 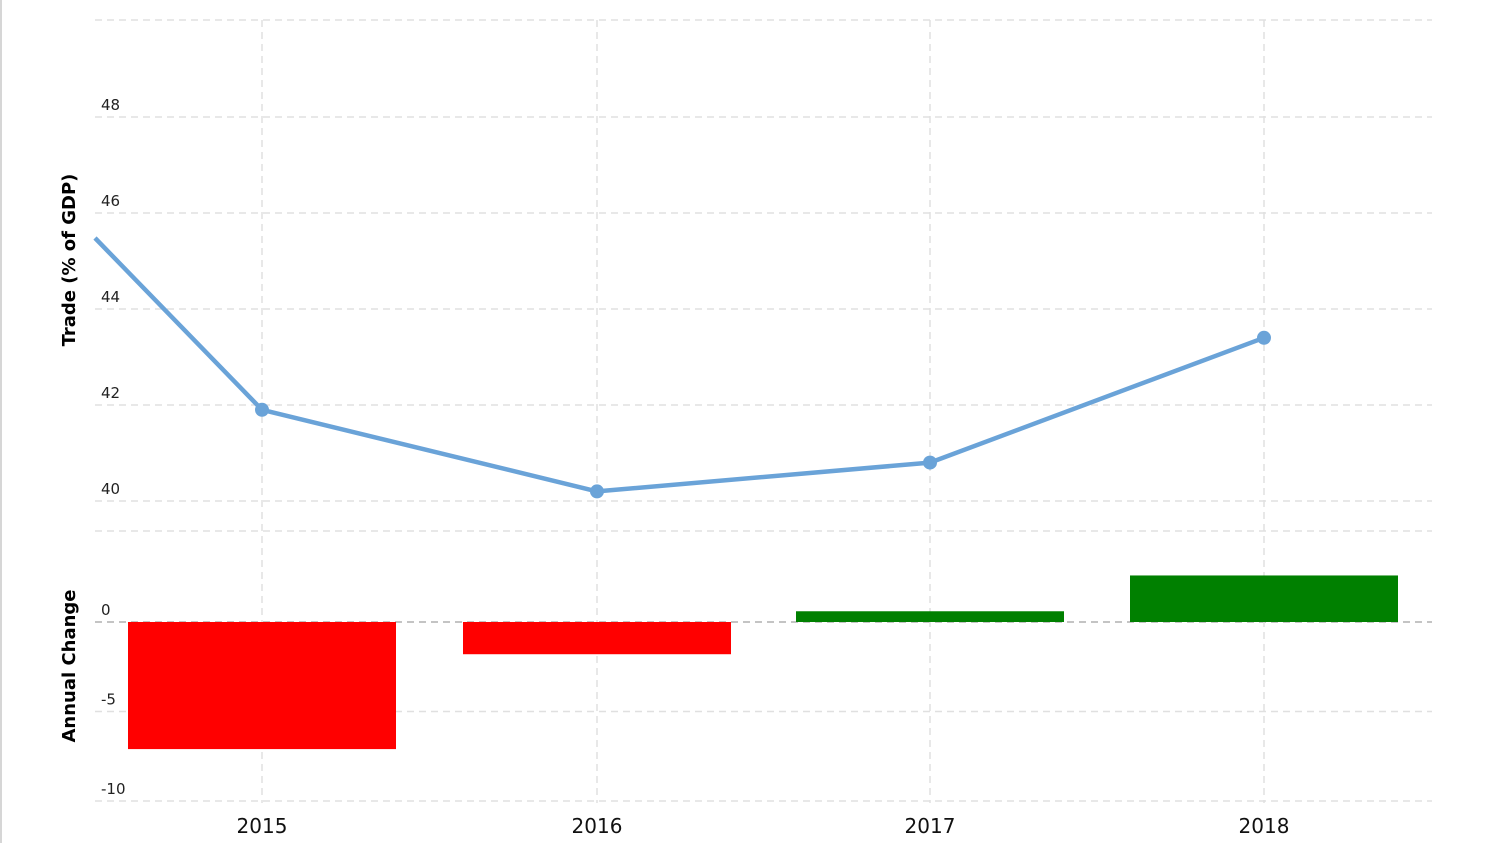 What do you see at coordinates (69, 260) in the screenshot?
I see `trade-axis-title: Trade (% of GDP)` at bounding box center [69, 260].